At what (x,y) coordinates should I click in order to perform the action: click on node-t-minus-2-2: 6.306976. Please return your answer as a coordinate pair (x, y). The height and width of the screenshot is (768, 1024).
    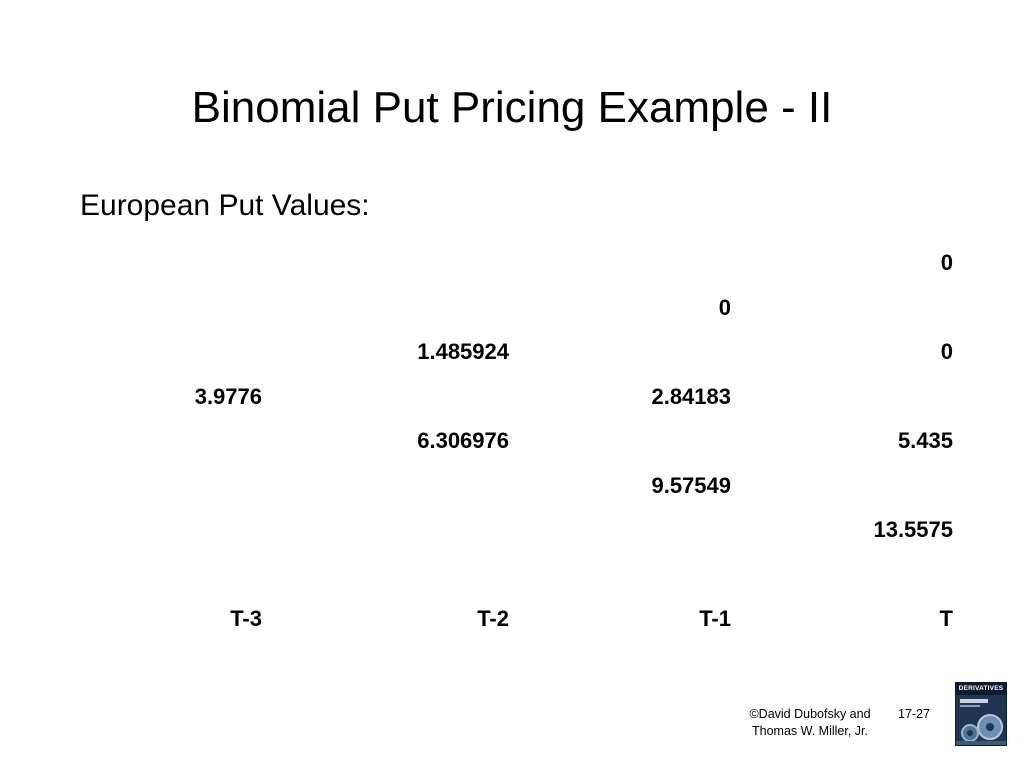
    Looking at the image, I should click on (463, 440).